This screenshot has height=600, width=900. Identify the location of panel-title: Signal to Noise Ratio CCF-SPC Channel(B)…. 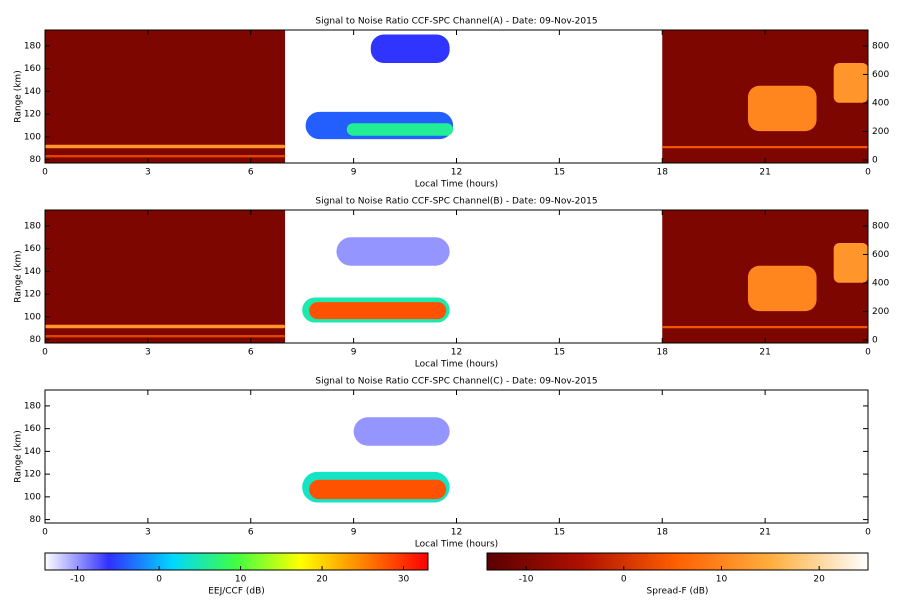
(456, 202).